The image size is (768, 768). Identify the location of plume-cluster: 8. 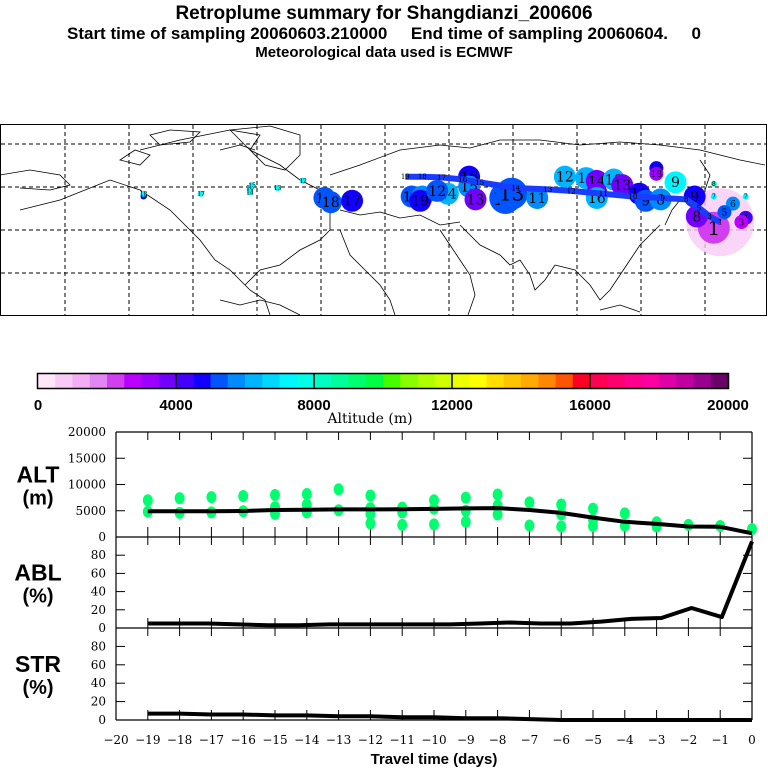
(713, 184).